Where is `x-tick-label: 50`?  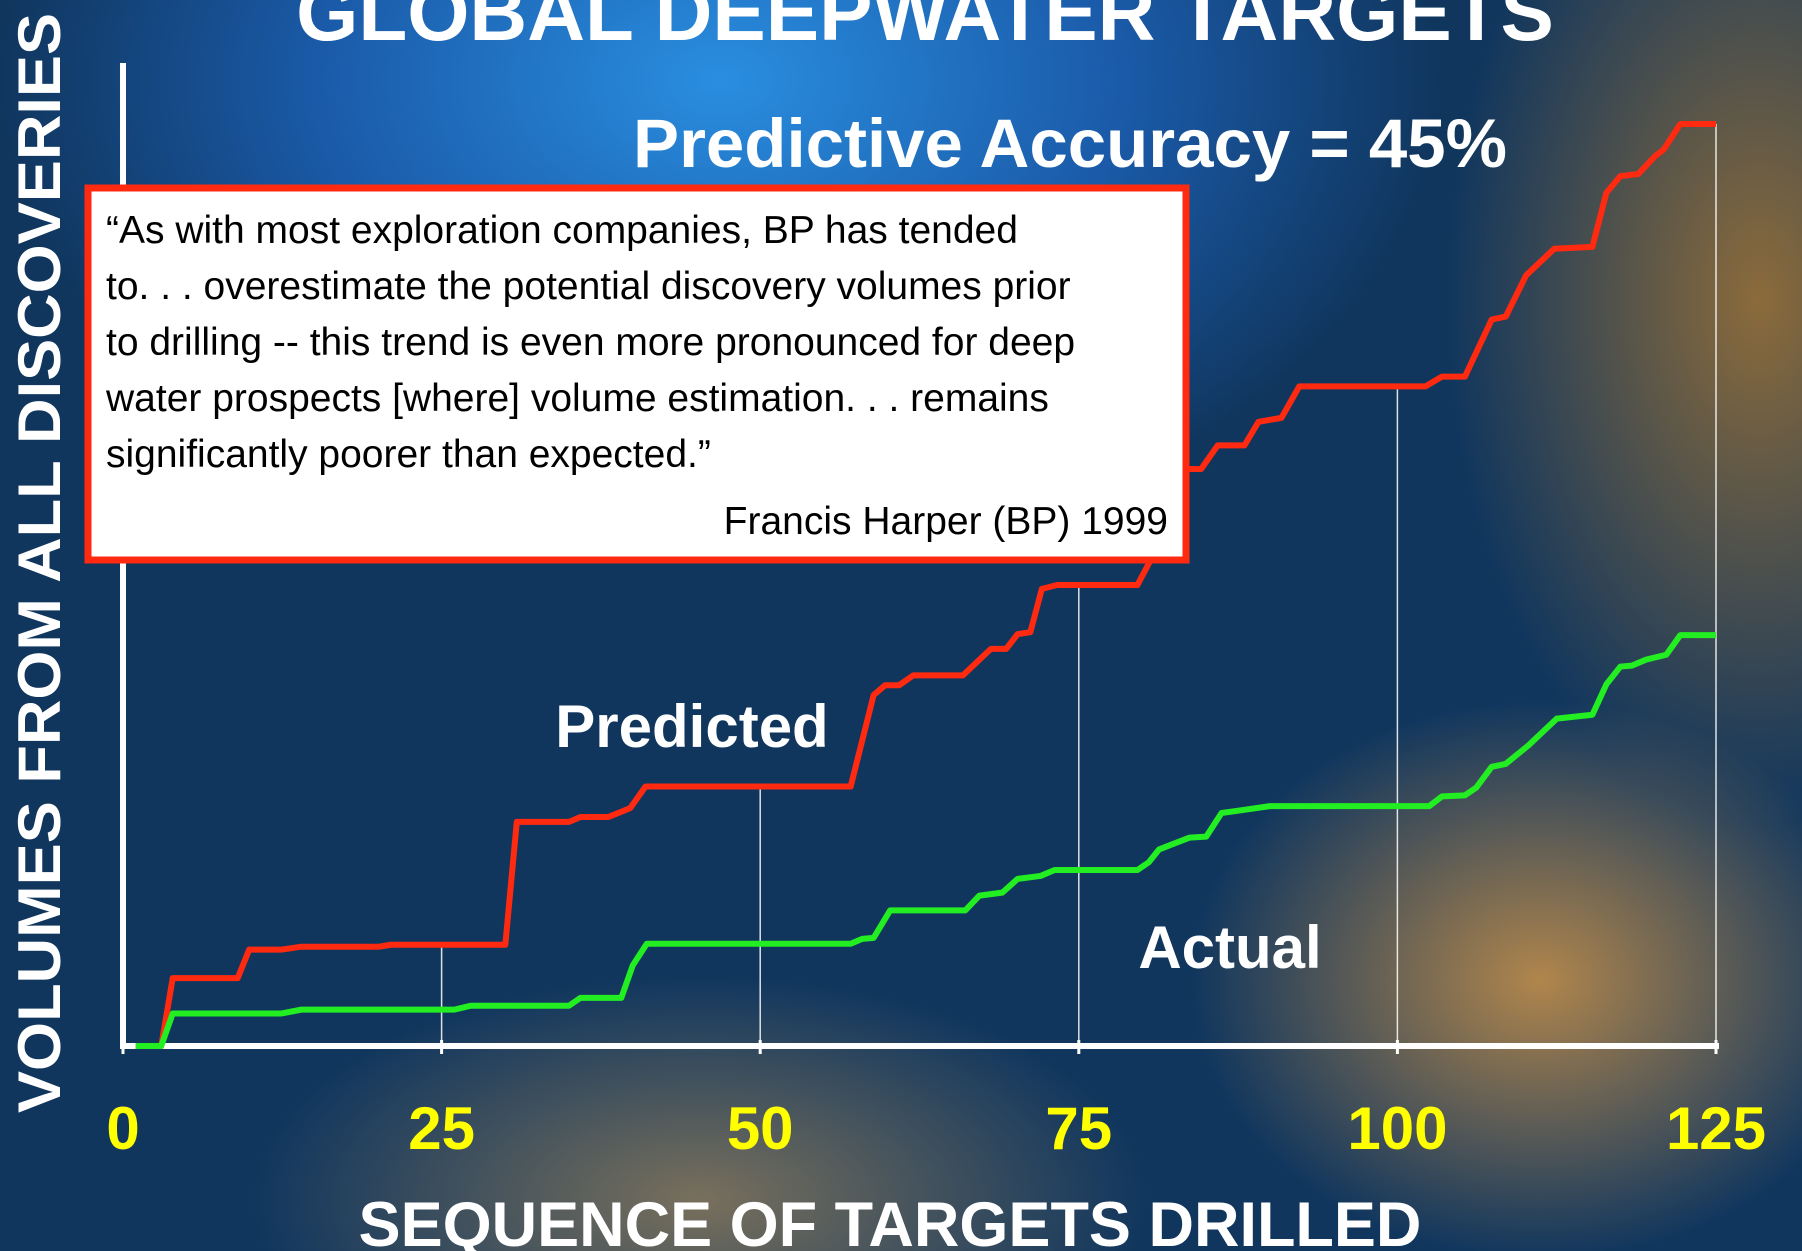
x-tick-label: 50 is located at coordinates (760, 1128).